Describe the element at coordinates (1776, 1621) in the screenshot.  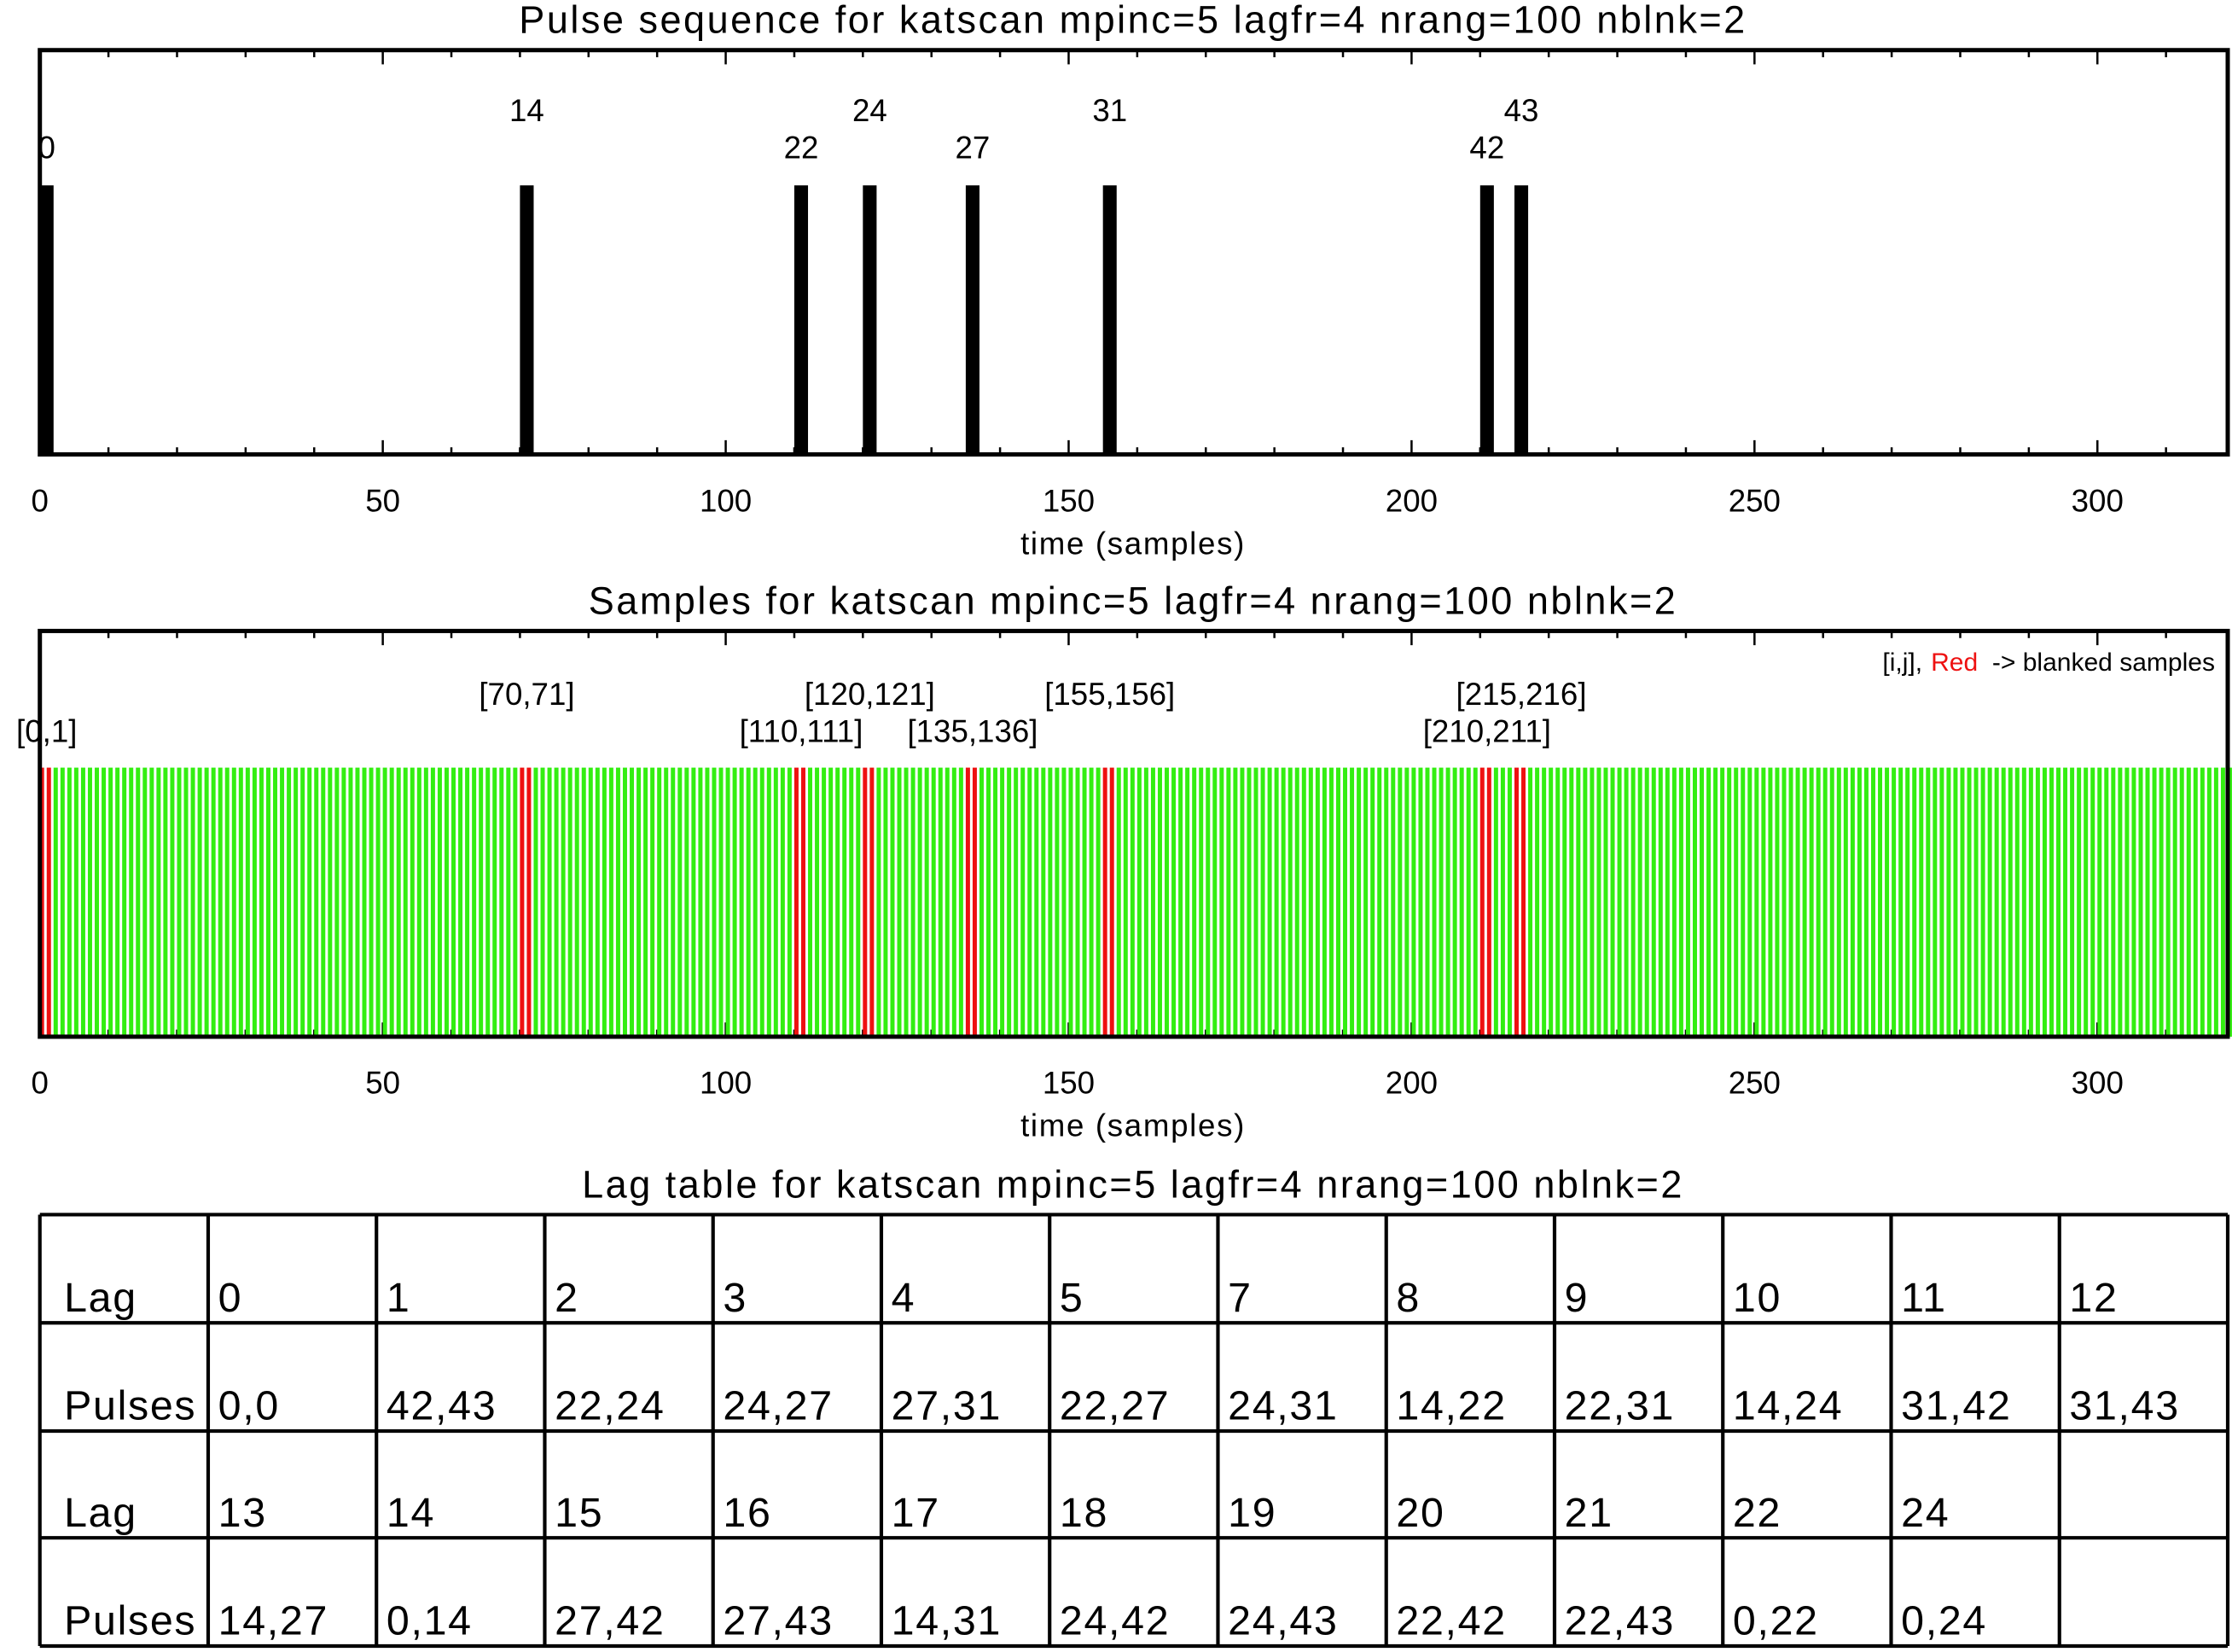
I see `table-cell: 0,22` at that location.